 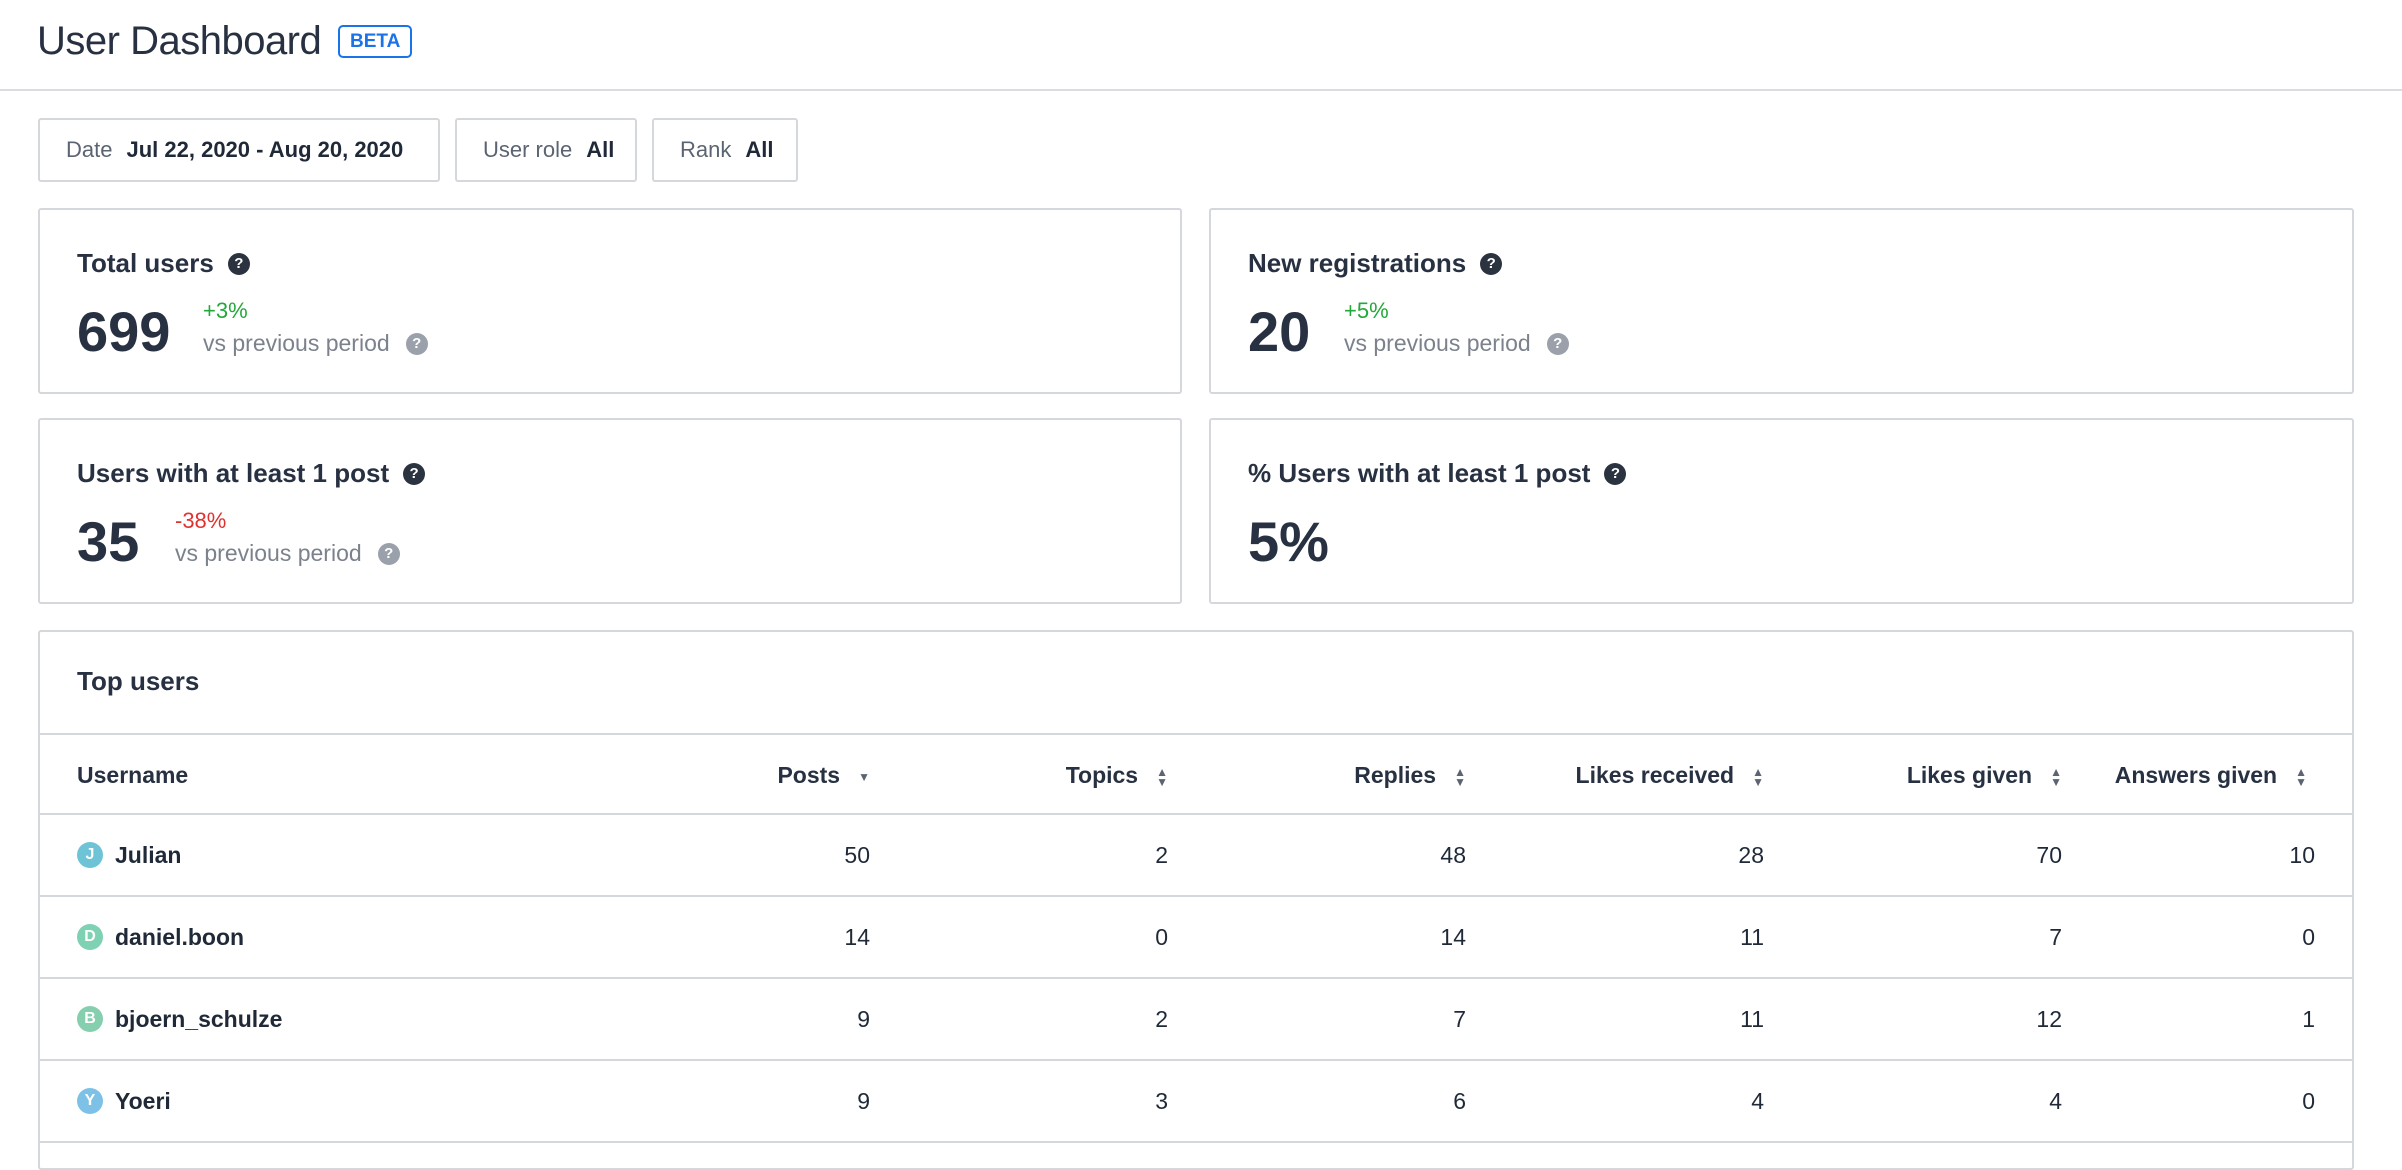 What do you see at coordinates (1453, 937) in the screenshot?
I see `replies-cell: 14` at bounding box center [1453, 937].